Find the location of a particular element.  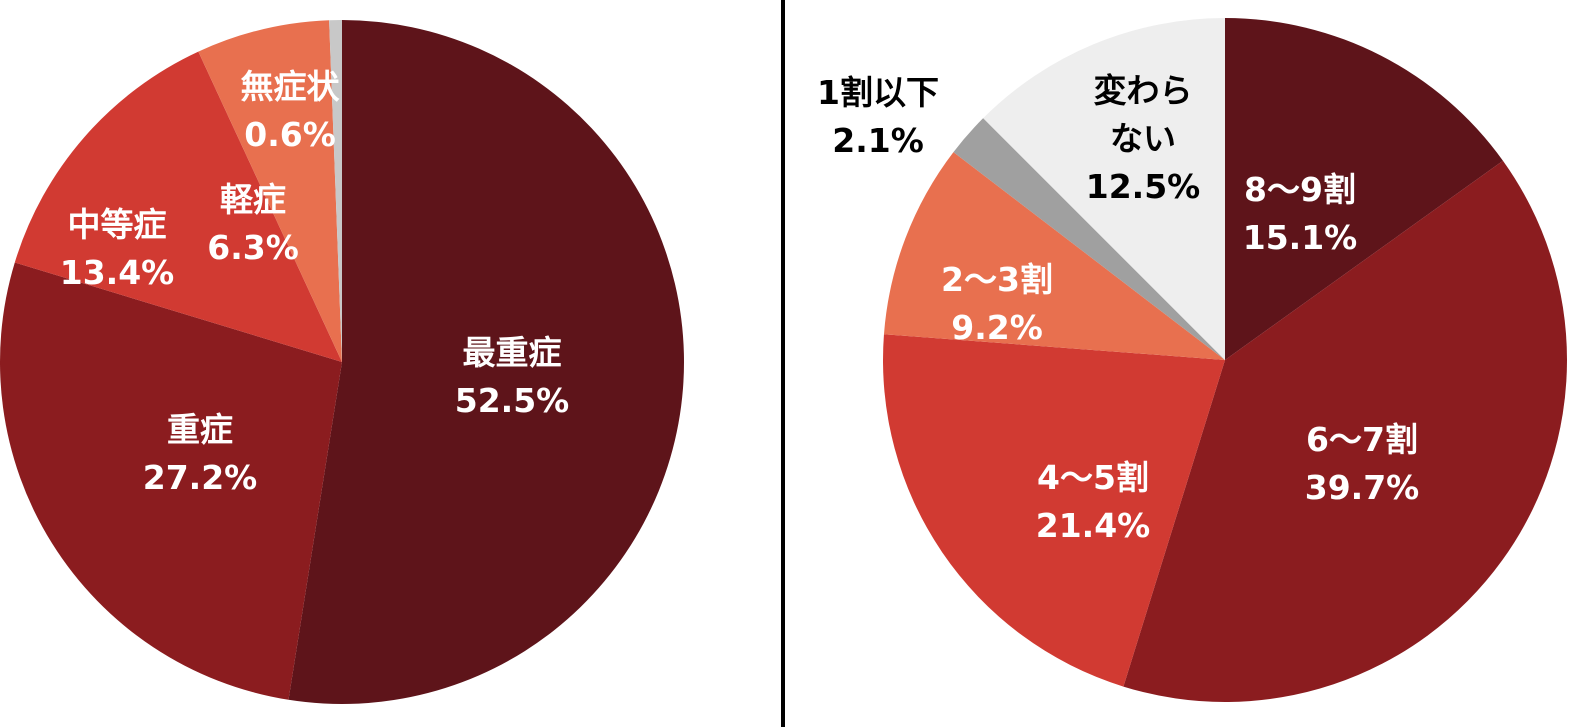

slice-label: 2〜3割 is located at coordinates (997, 279).